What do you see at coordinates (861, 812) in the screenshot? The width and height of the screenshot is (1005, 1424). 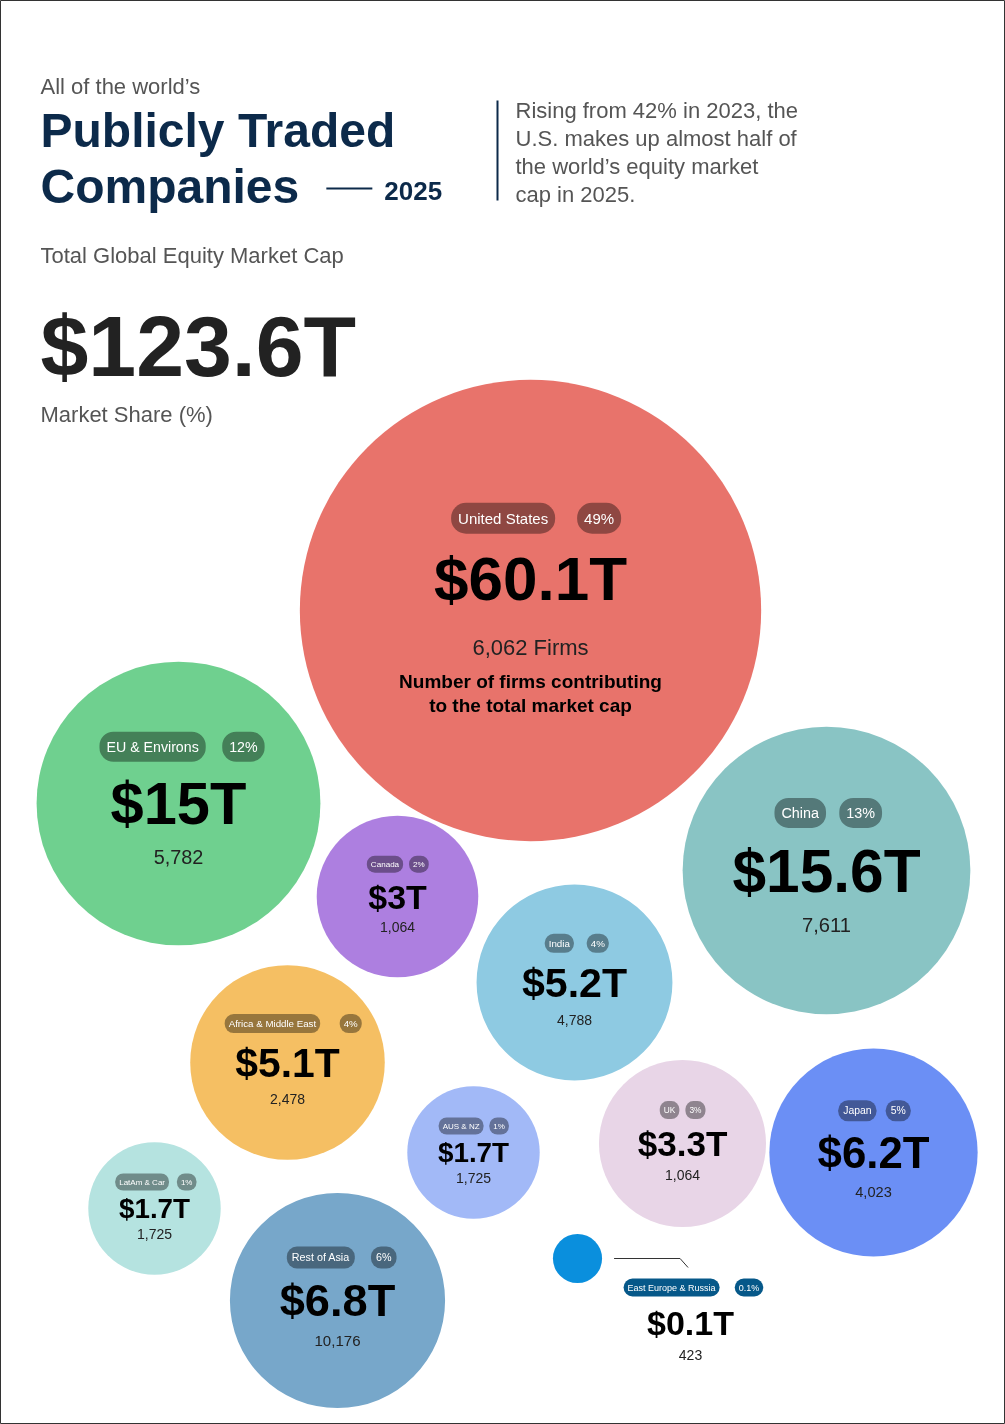 I see `text: 13%` at bounding box center [861, 812].